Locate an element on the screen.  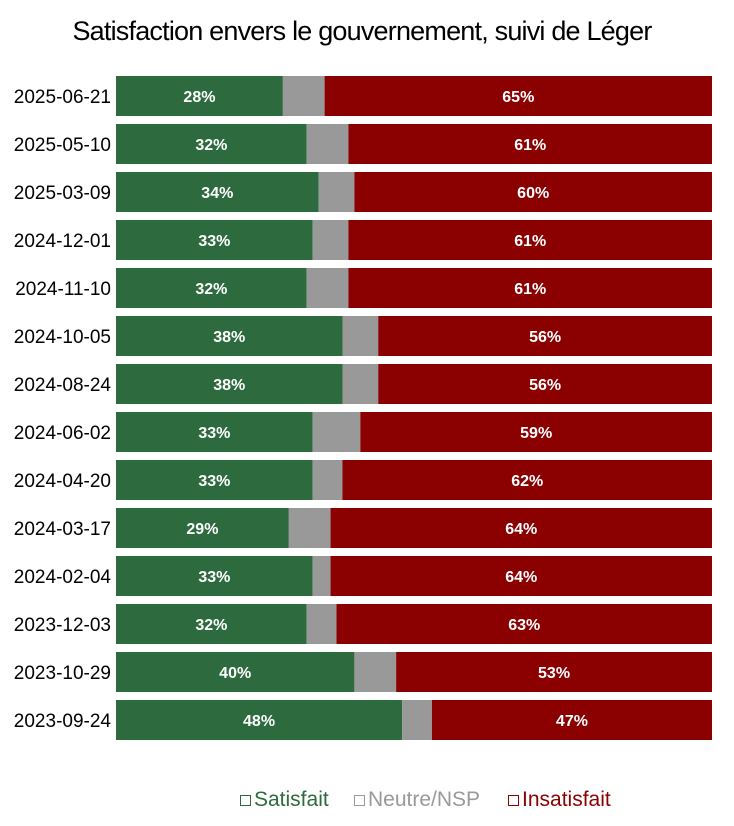
category-label: 2024-10-05 is located at coordinates (62, 337).